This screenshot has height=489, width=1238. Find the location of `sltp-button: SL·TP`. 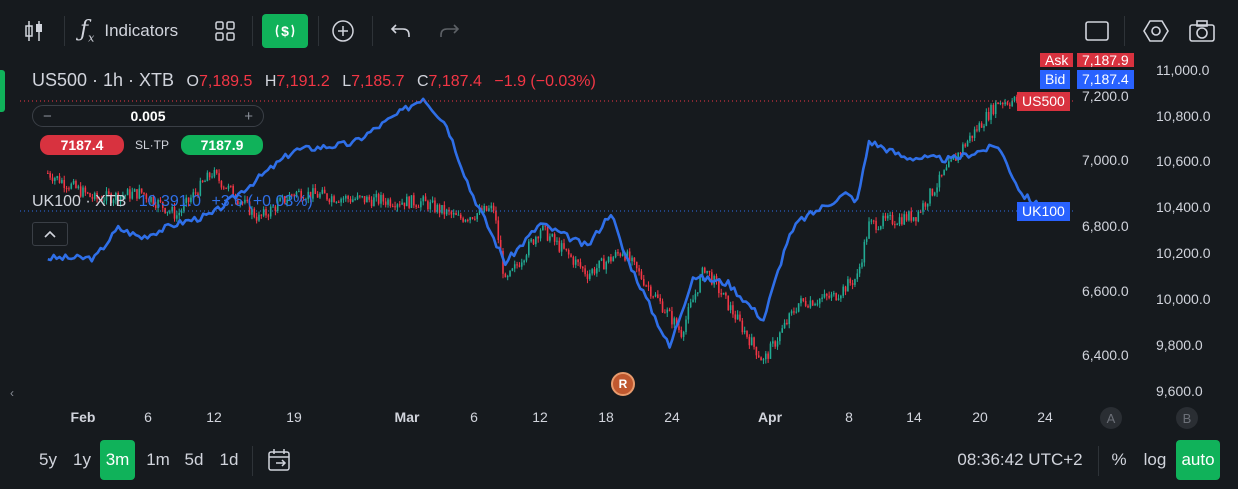

sltp-button: SL·TP is located at coordinates (152, 145).